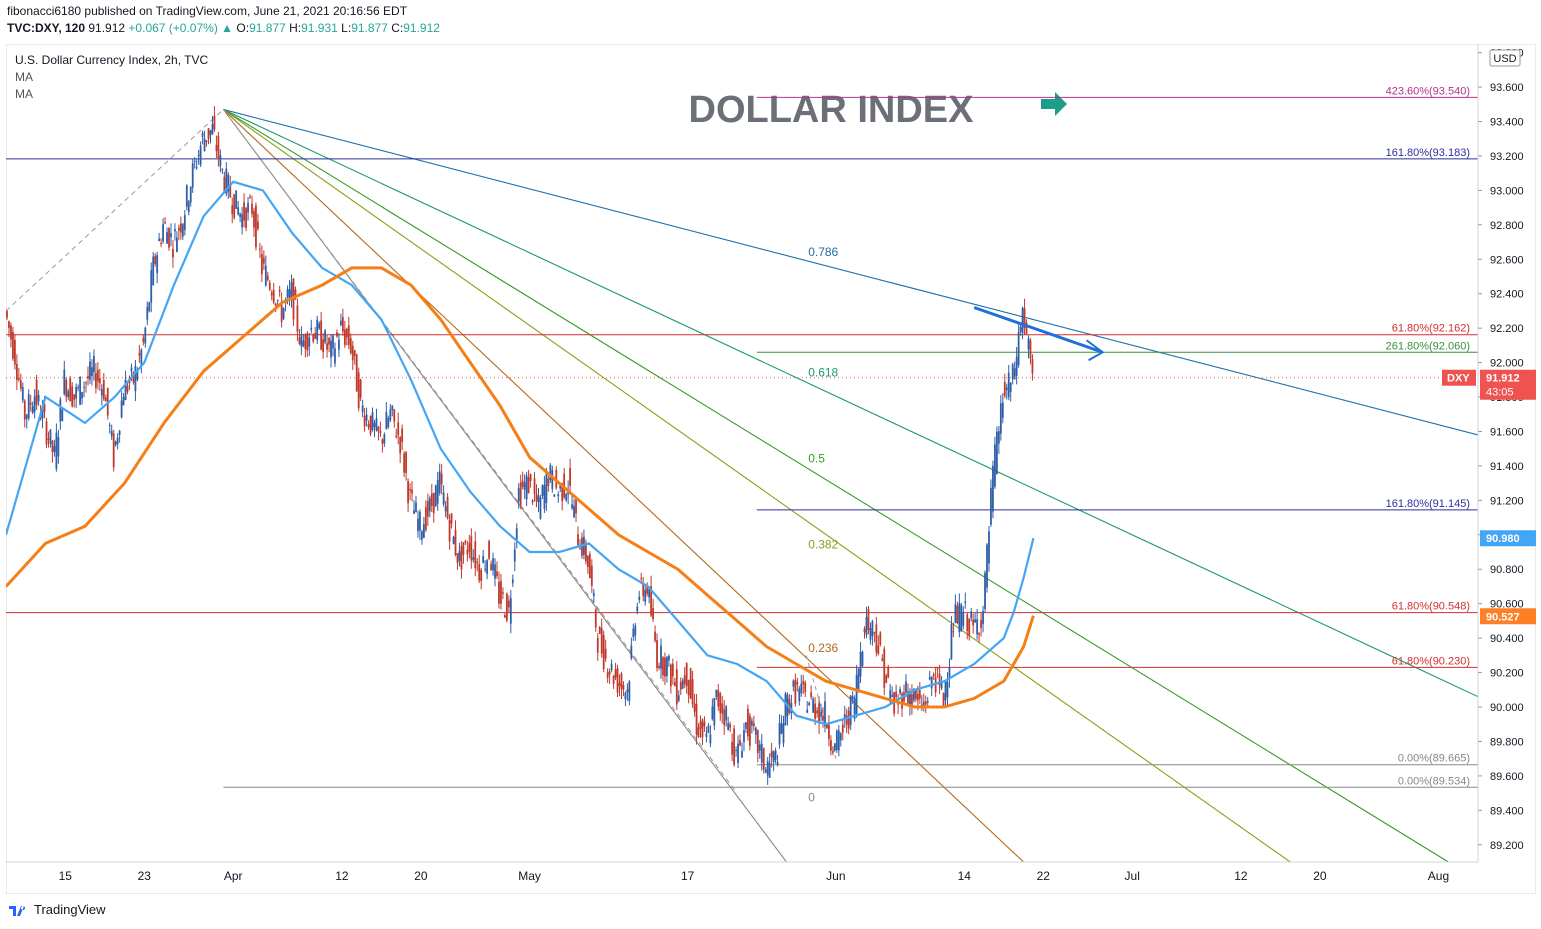 The image size is (1541, 929). I want to click on currency-box, so click(1505, 58).